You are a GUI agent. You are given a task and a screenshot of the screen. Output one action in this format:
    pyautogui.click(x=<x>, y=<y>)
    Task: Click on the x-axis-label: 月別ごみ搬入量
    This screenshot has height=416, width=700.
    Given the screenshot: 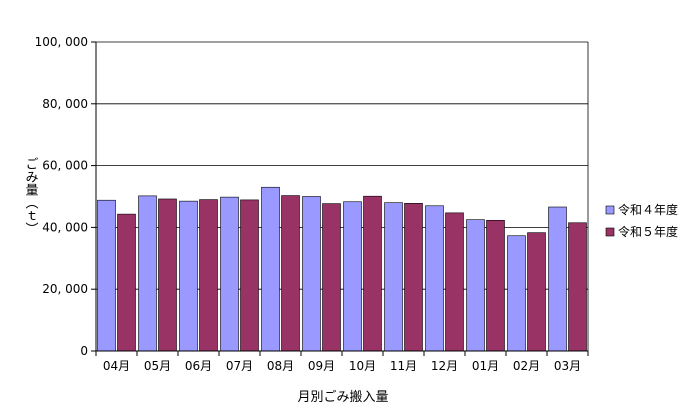 What is the action you would take?
    pyautogui.click(x=342, y=397)
    